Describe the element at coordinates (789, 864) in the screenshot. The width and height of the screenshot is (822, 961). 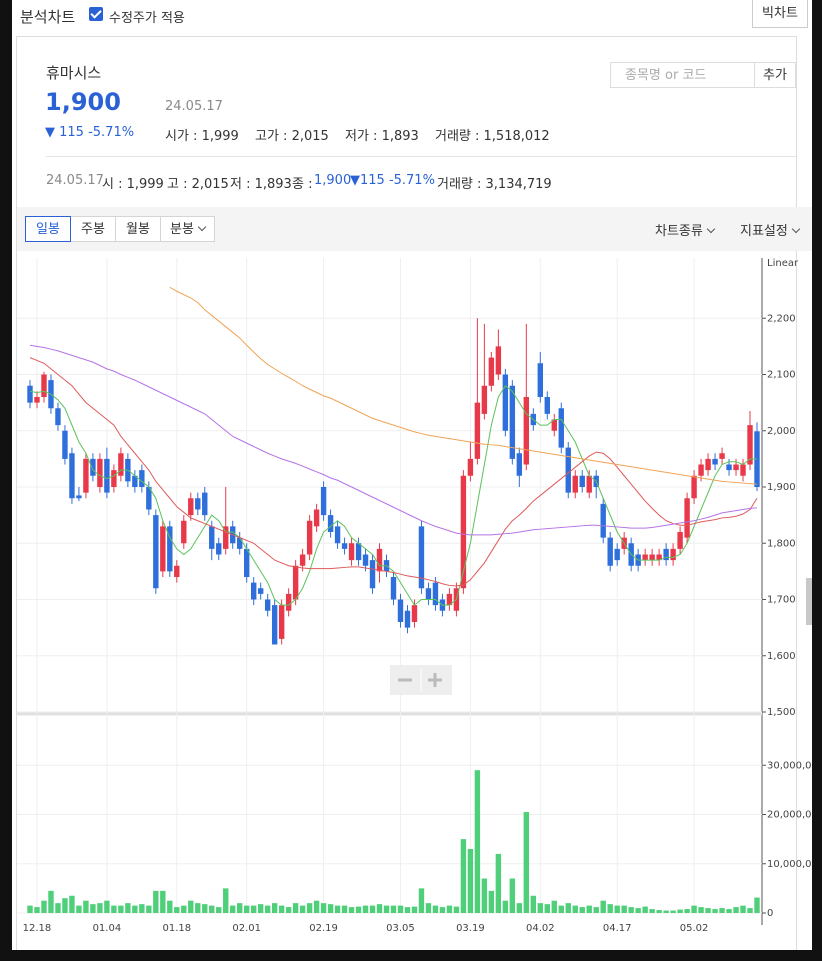
I see `y-tick-label: 10,000,000` at that location.